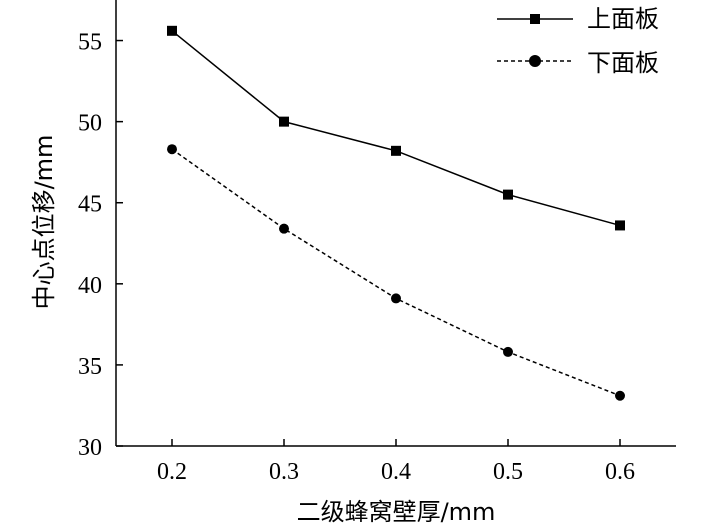  I want to click on x-tick-label: 0.5, so click(508, 472).